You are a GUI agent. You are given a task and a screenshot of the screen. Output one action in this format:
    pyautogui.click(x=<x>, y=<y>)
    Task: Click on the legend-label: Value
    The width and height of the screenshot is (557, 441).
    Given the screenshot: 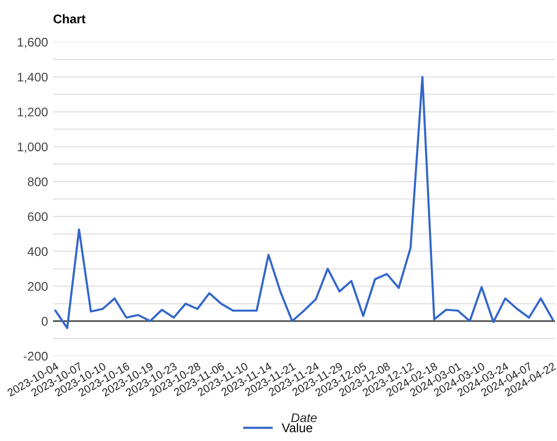 What is the action you would take?
    pyautogui.click(x=297, y=427)
    